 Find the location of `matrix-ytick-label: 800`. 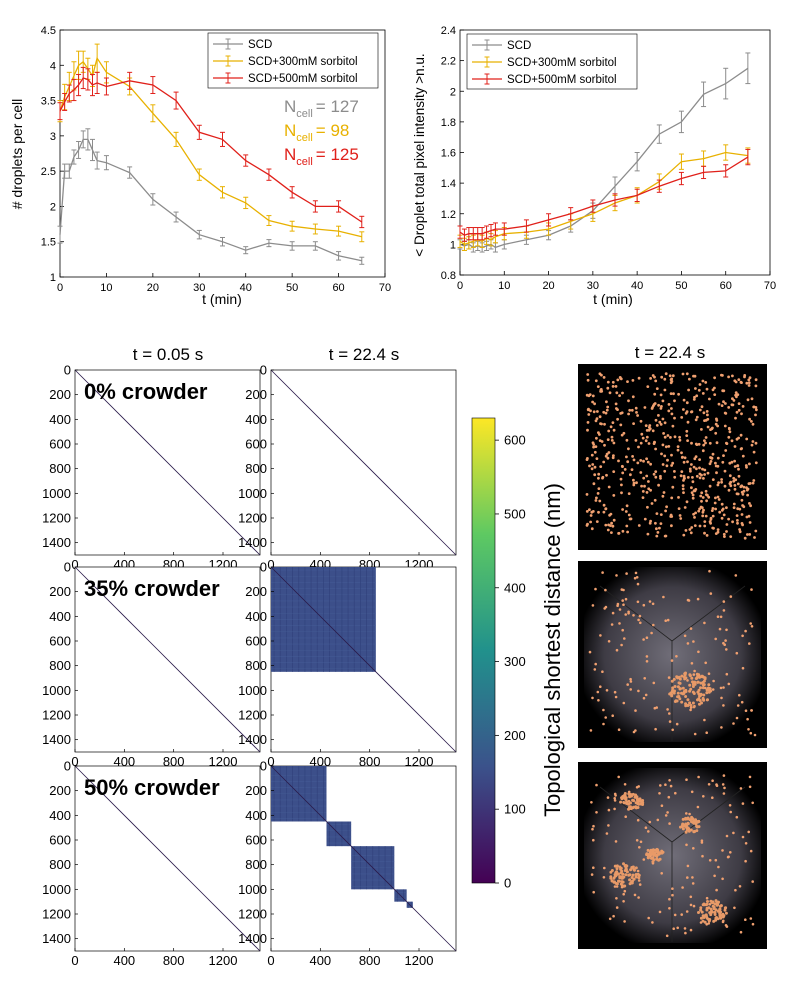

matrix-ytick-label: 800 is located at coordinates (256, 864).